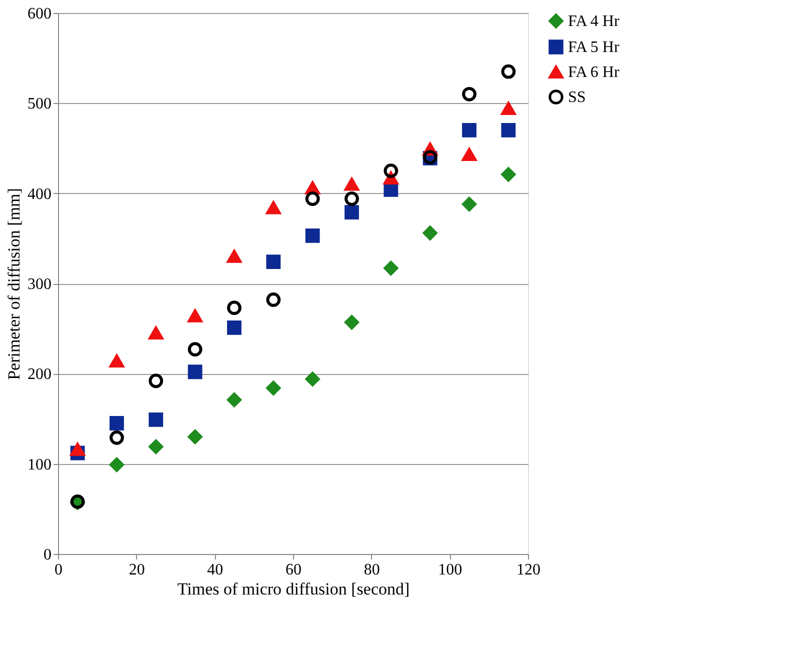 This screenshot has height=654, width=785. Describe the element at coordinates (450, 570) in the screenshot. I see `x-tick-label: 100` at that location.